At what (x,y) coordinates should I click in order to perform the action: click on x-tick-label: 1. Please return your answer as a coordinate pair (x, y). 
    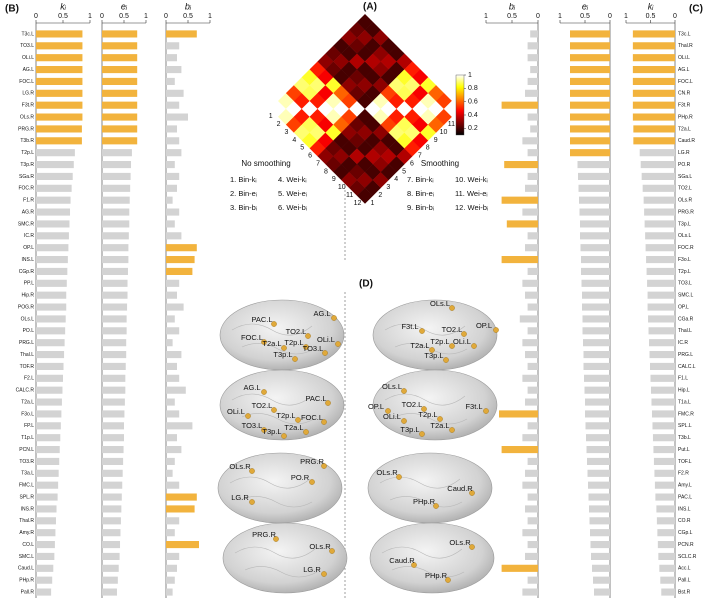
    Looking at the image, I should click on (146, 16).